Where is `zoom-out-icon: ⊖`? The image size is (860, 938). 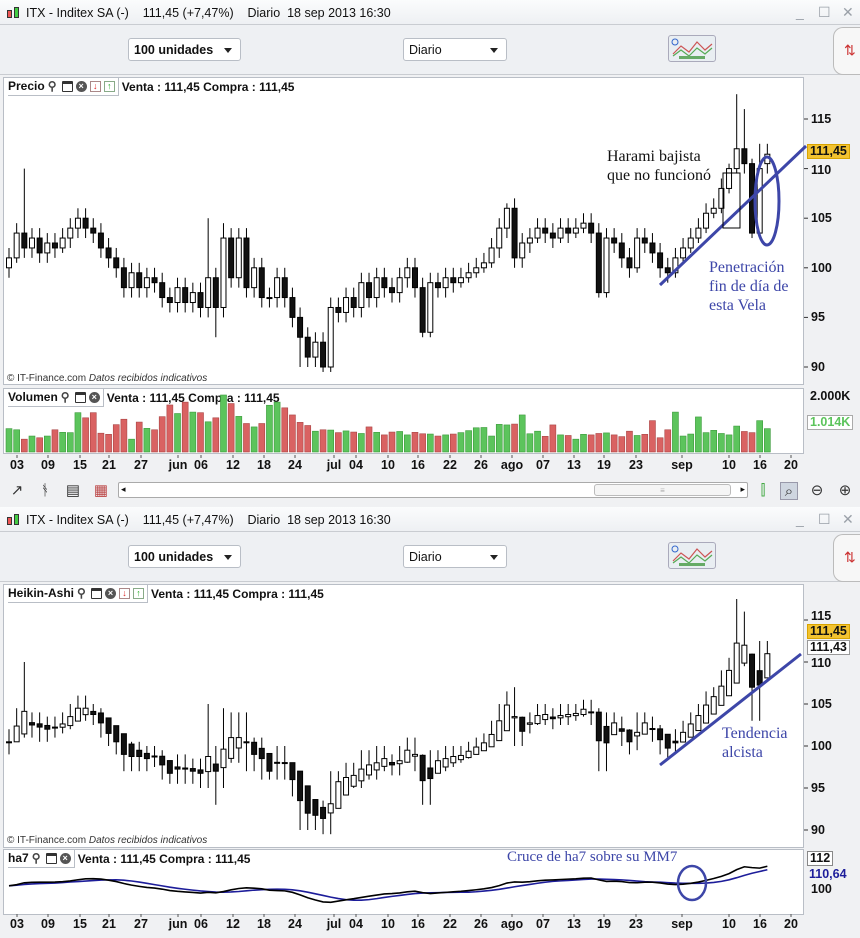 zoom-out-icon: ⊖ is located at coordinates (817, 490).